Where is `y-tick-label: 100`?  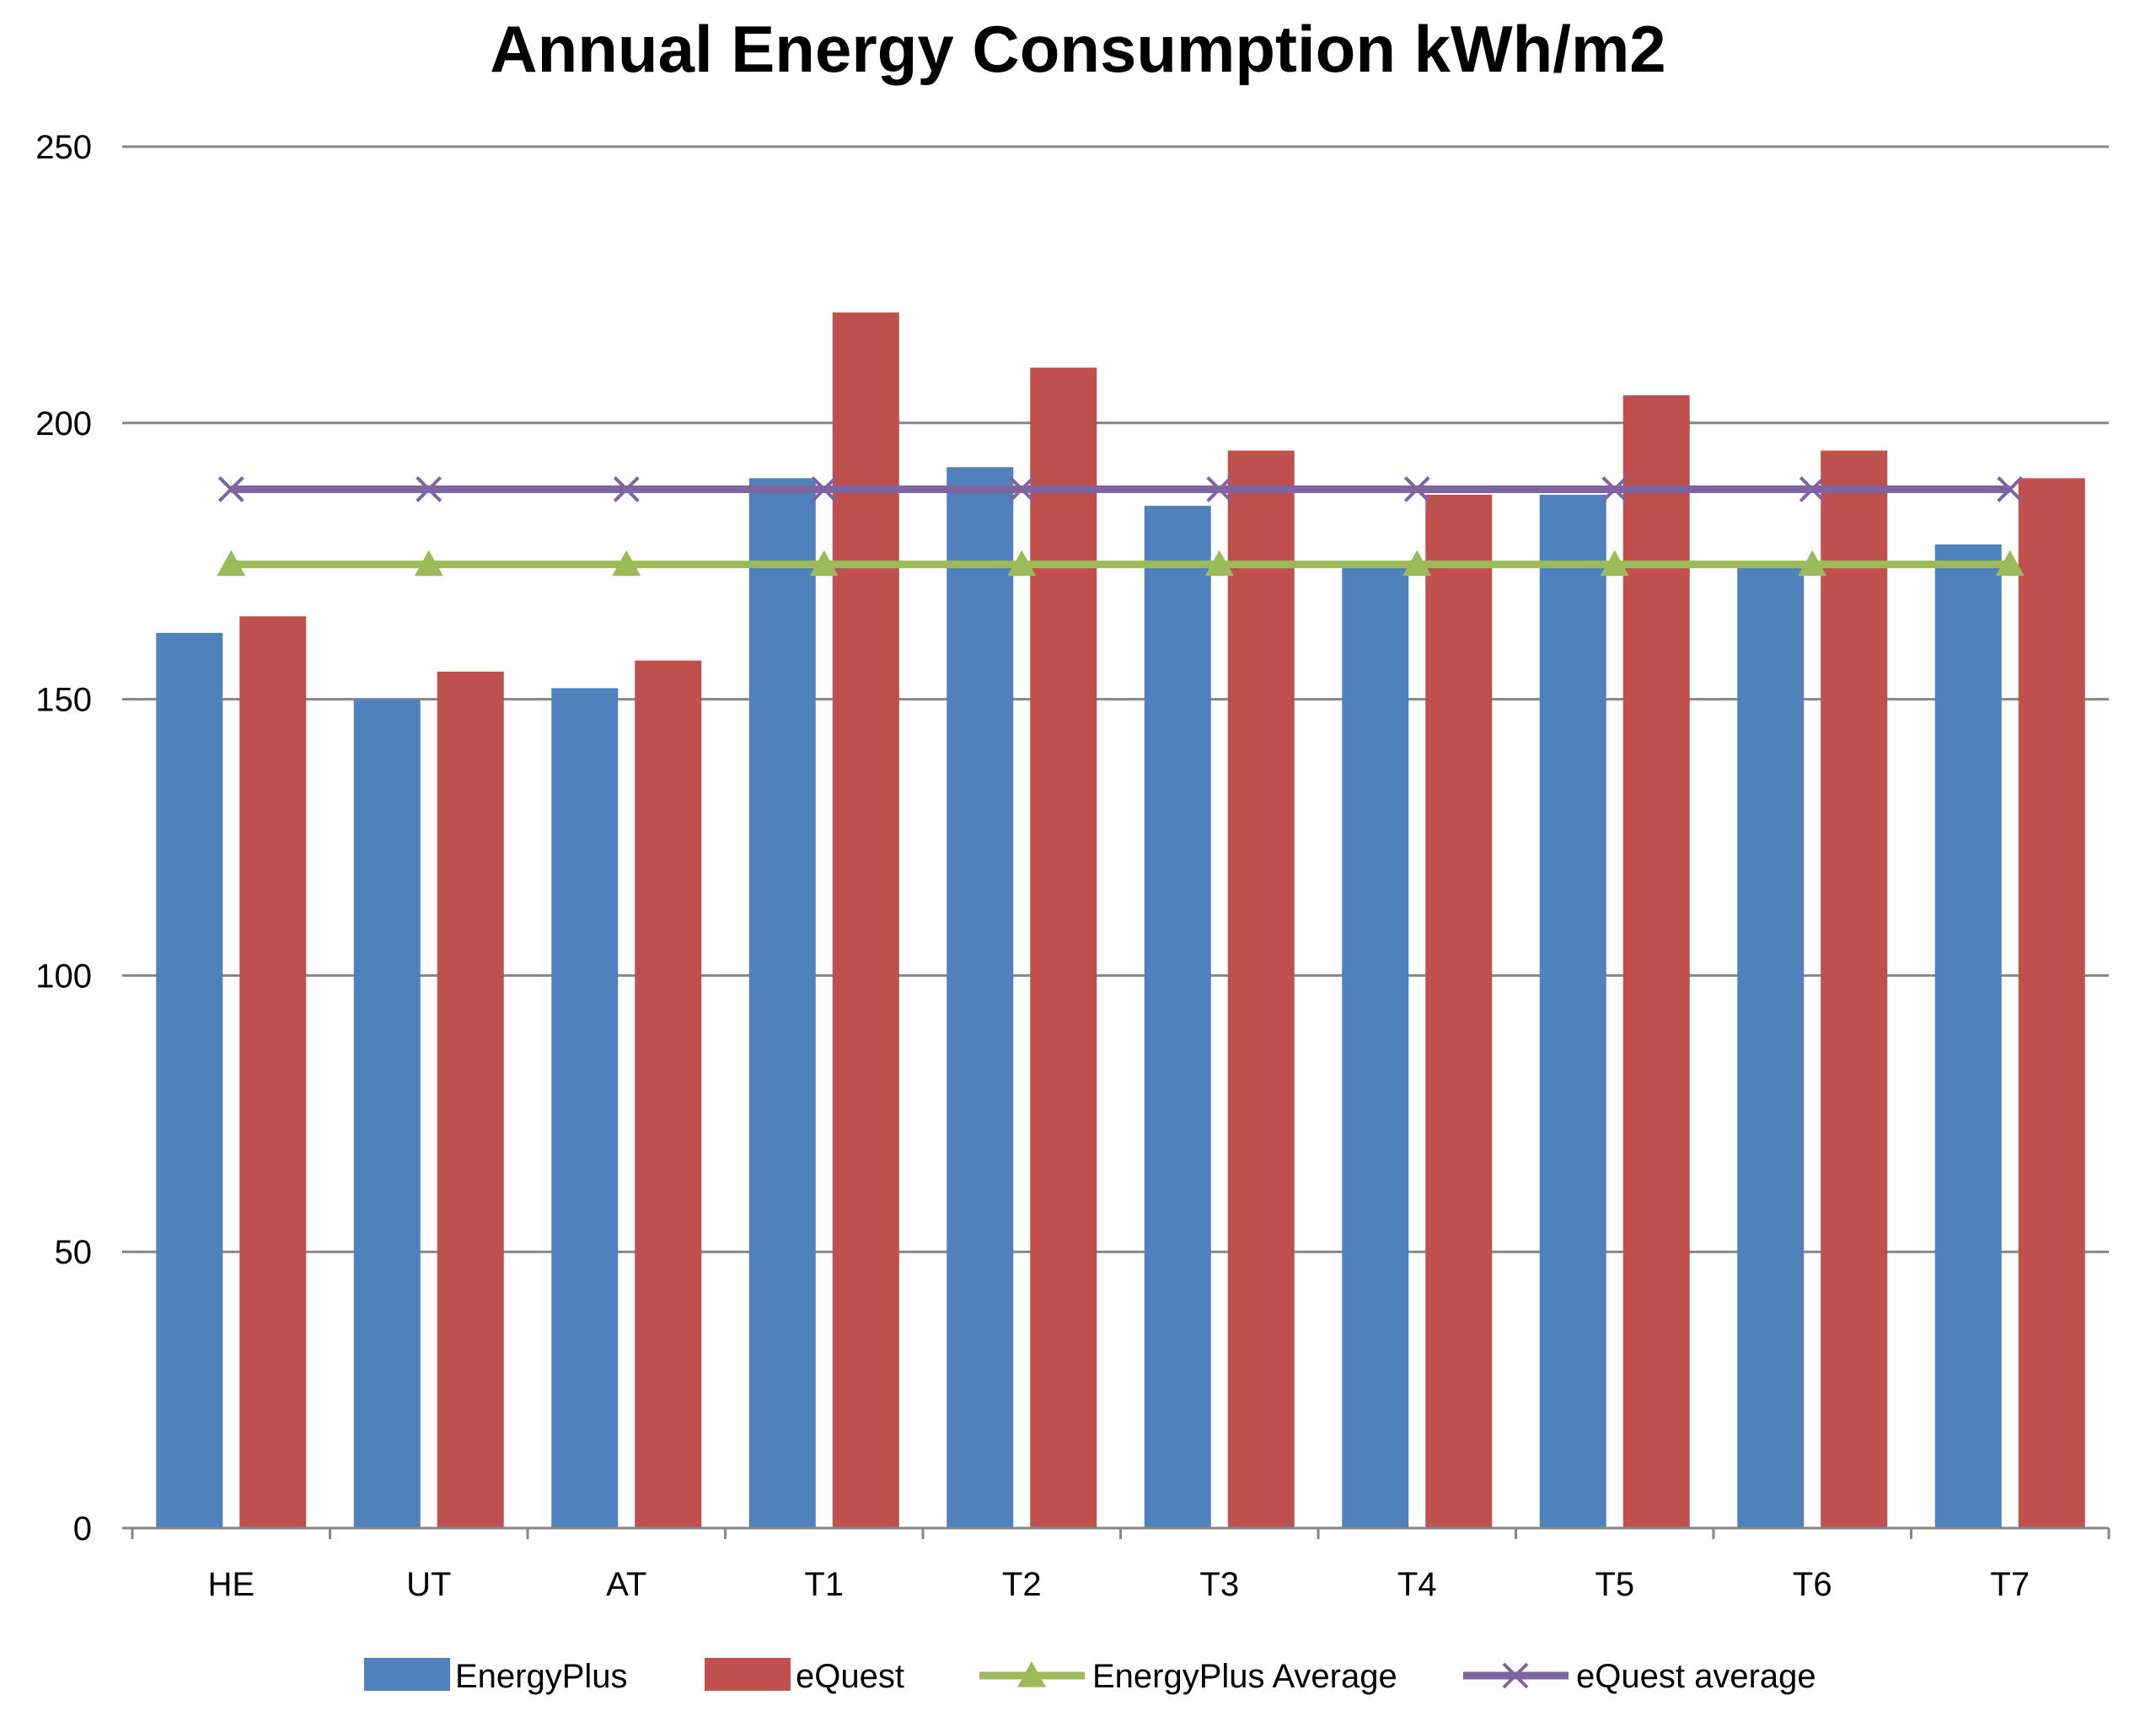 y-tick-label: 100 is located at coordinates (63, 976).